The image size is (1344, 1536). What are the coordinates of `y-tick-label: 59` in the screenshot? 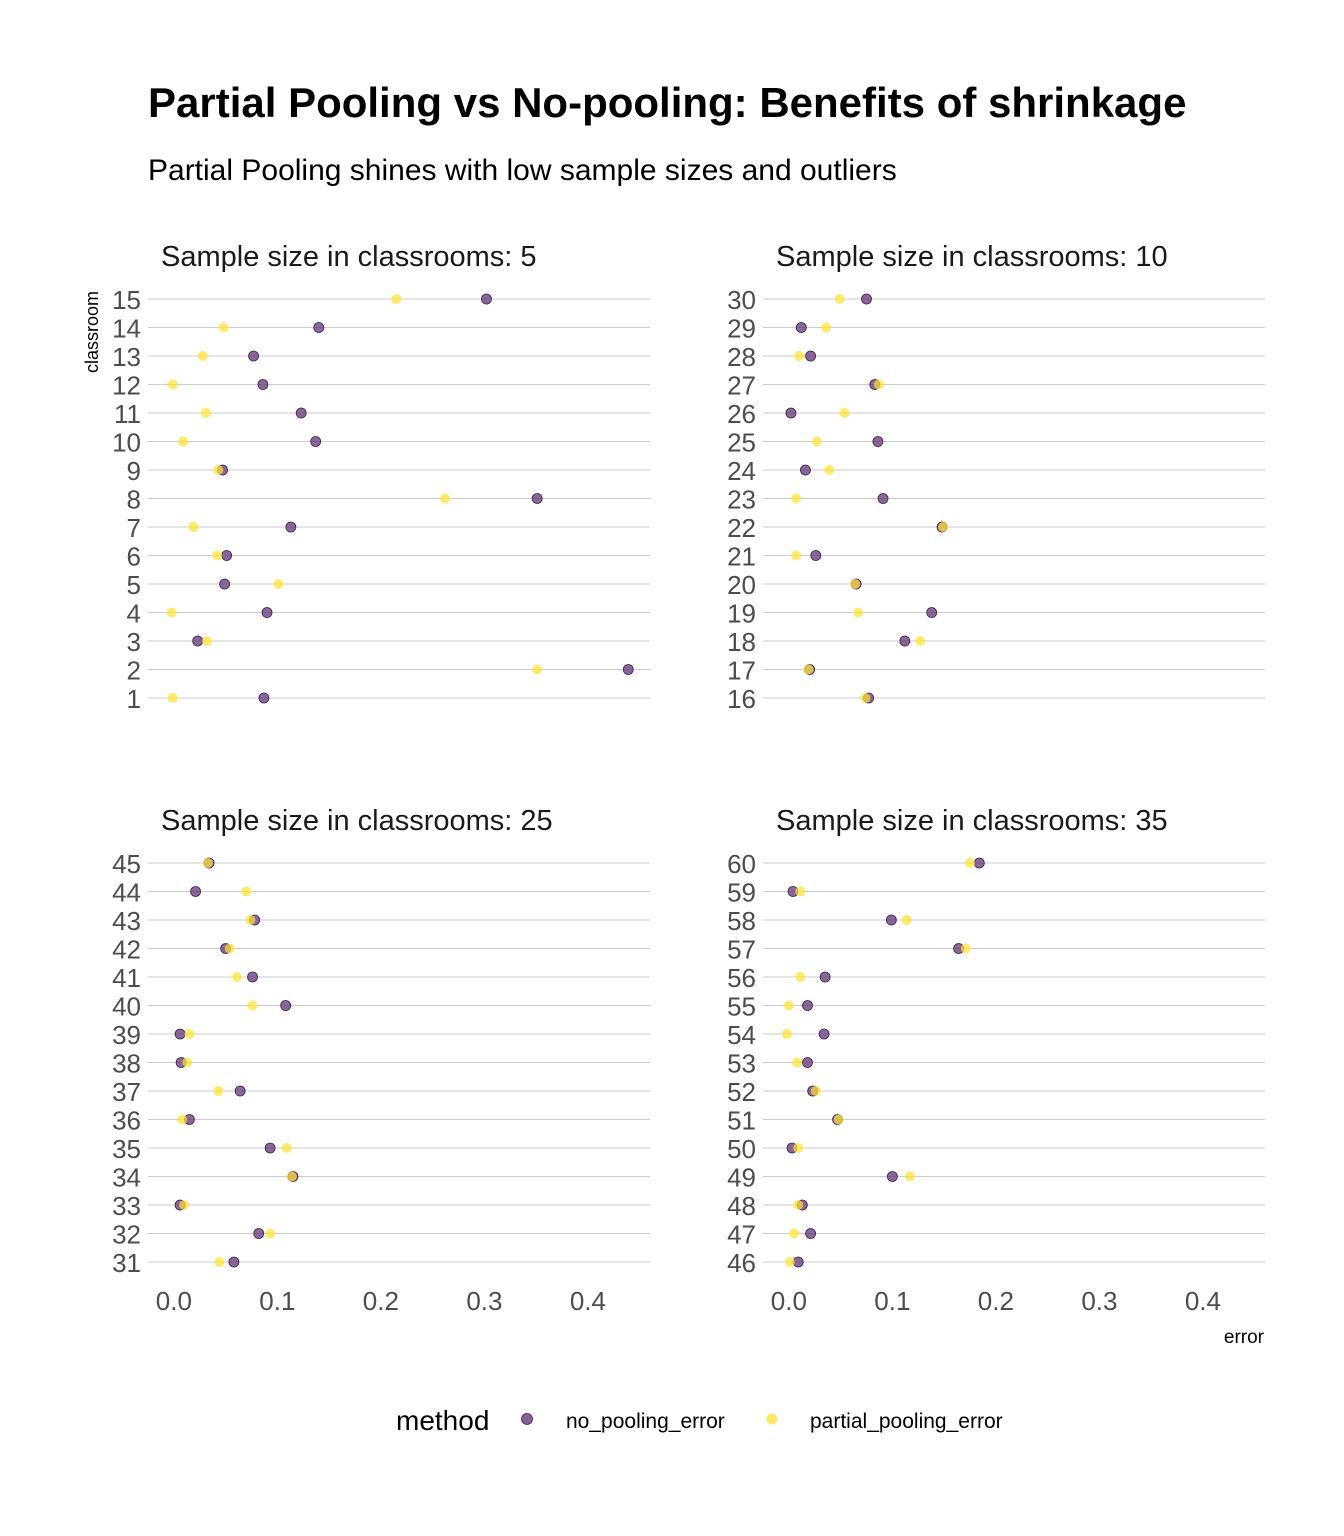 It's located at (741, 893).